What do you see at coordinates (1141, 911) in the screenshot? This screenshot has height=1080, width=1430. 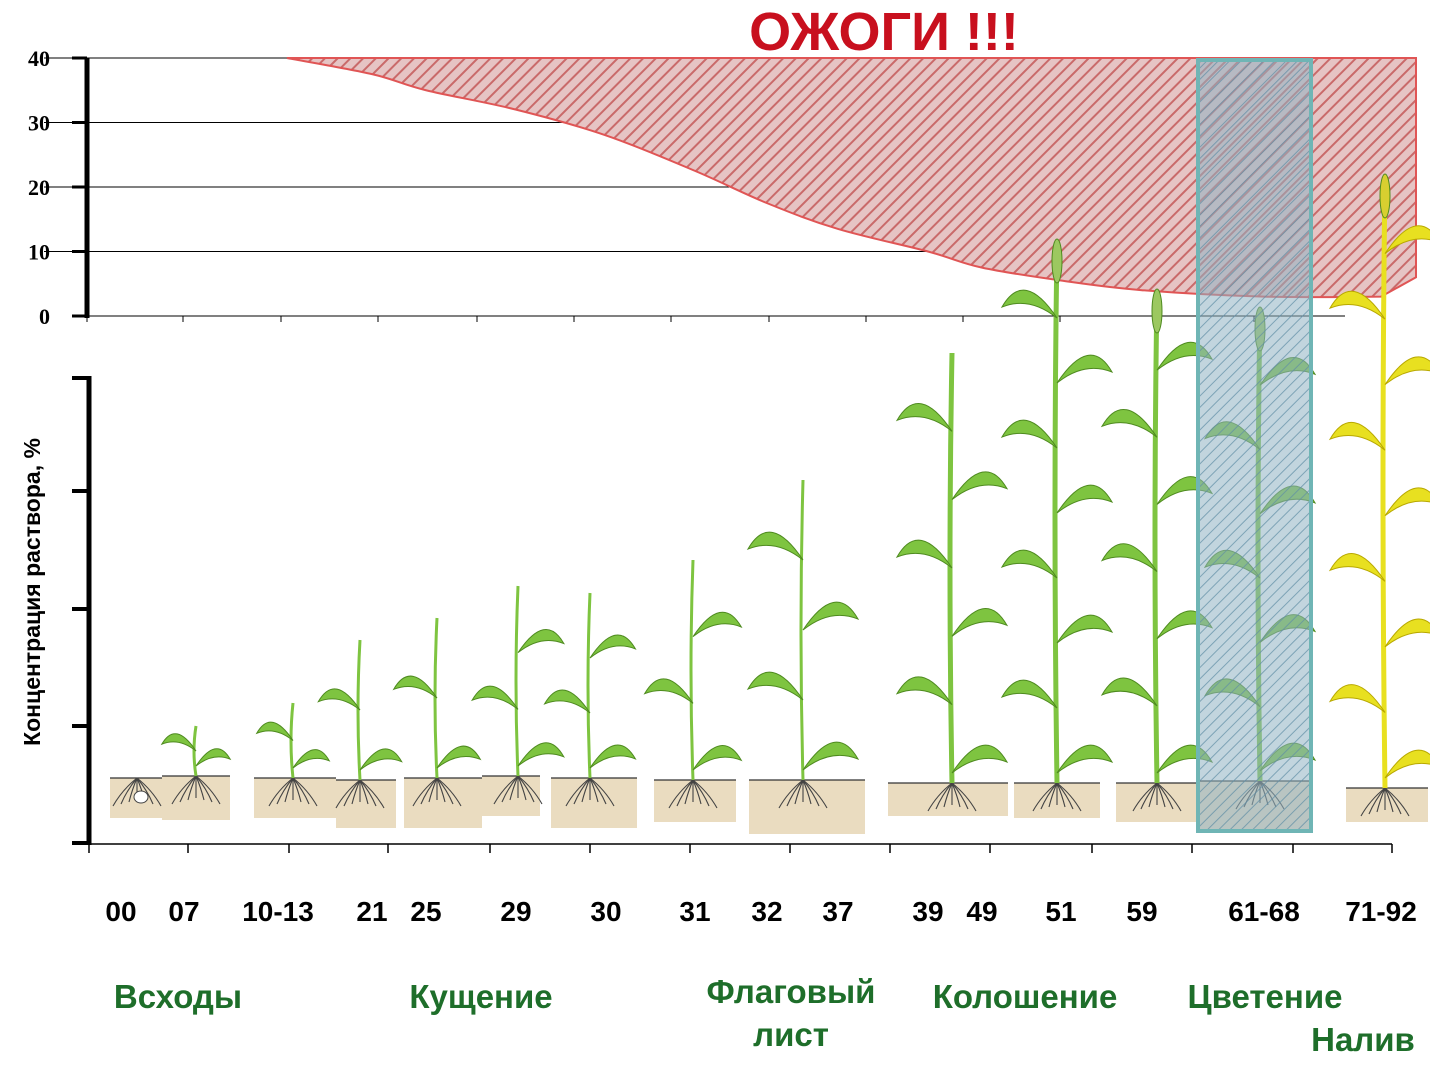 I see `stage-label-59: 59` at bounding box center [1141, 911].